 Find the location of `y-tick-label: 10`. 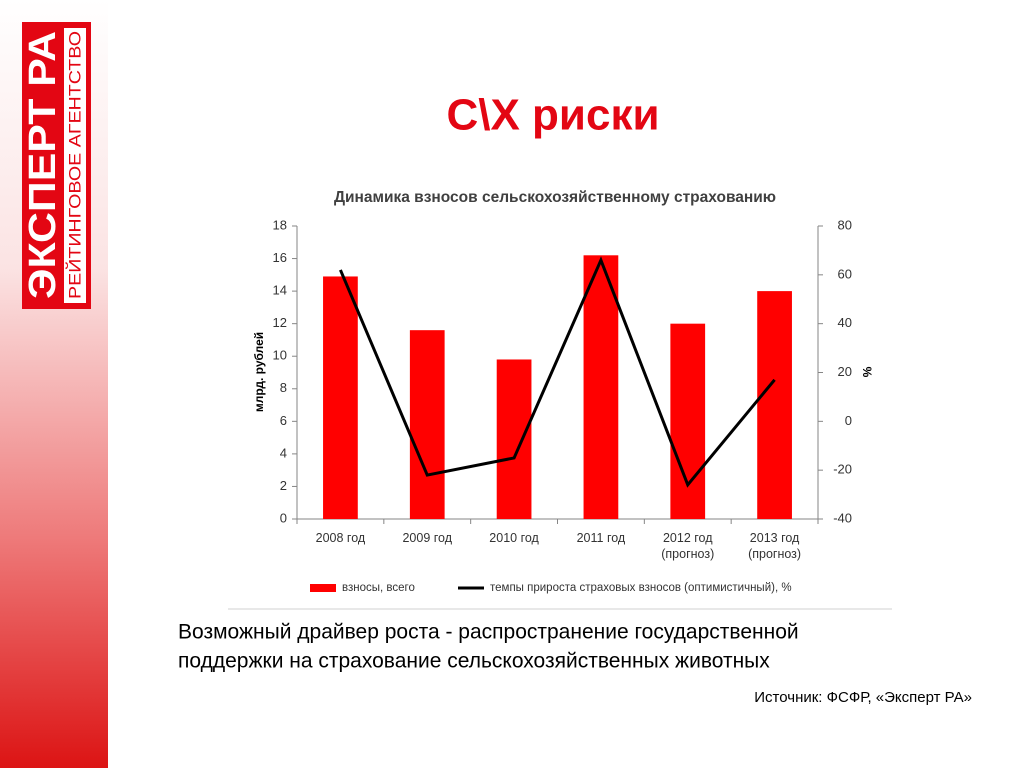

y-tick-label: 10 is located at coordinates (280, 355).